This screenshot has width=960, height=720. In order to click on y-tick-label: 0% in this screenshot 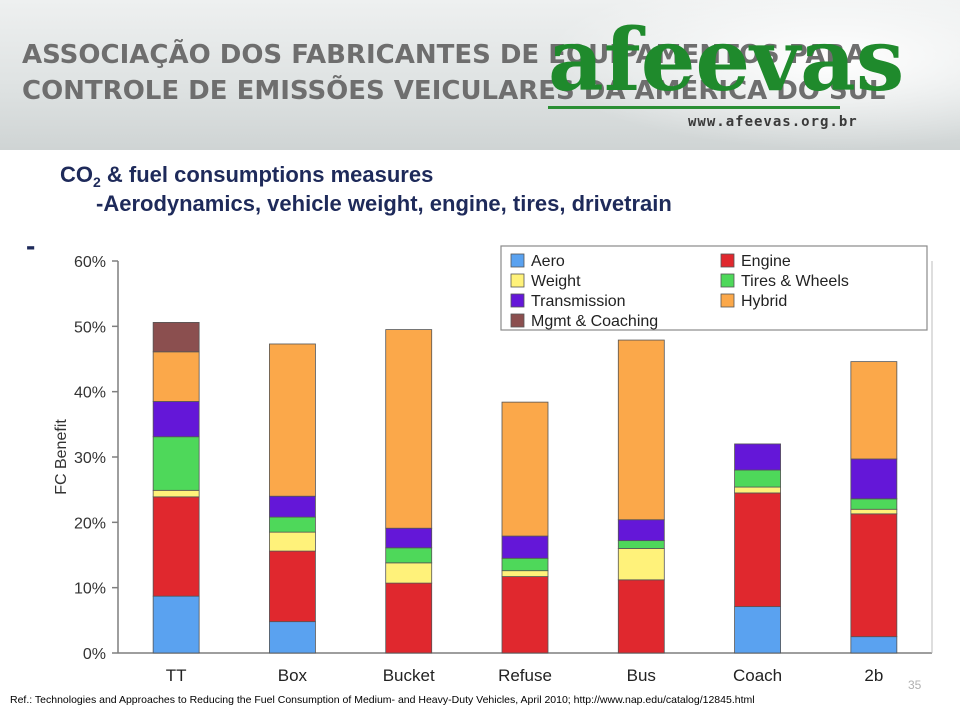, I will do `click(94, 654)`.